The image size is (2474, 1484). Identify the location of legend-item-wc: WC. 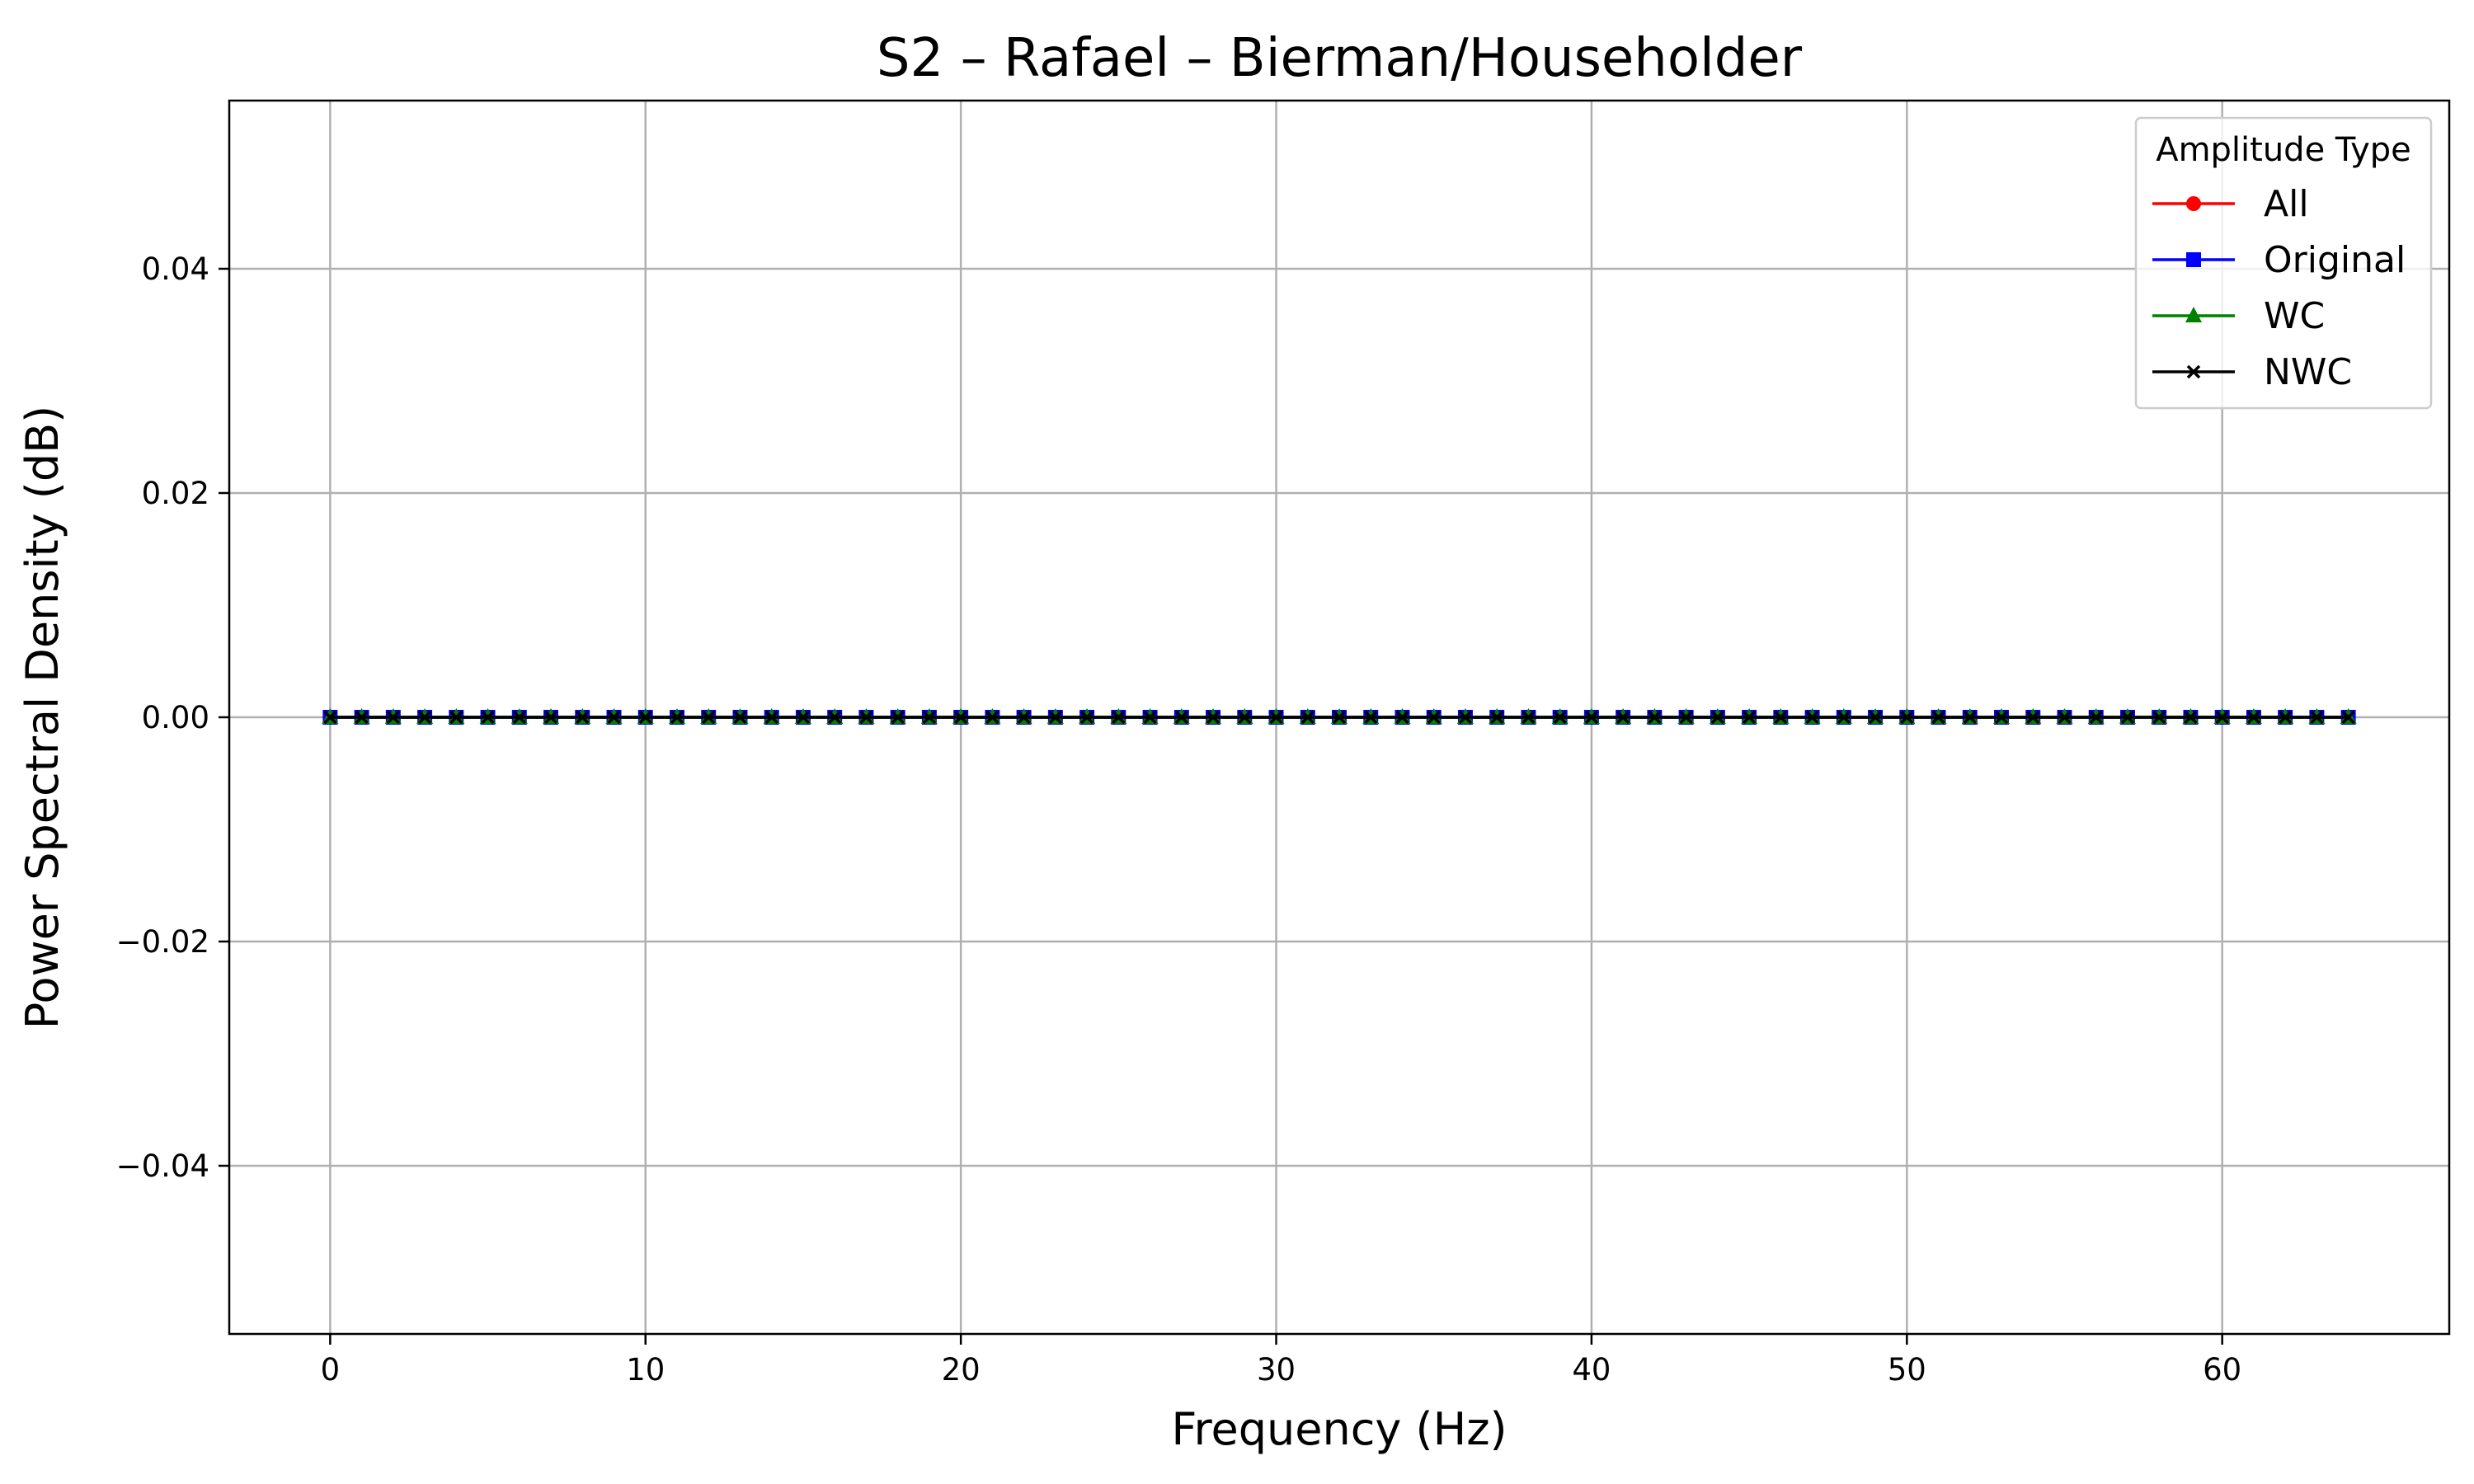
(2238, 316).